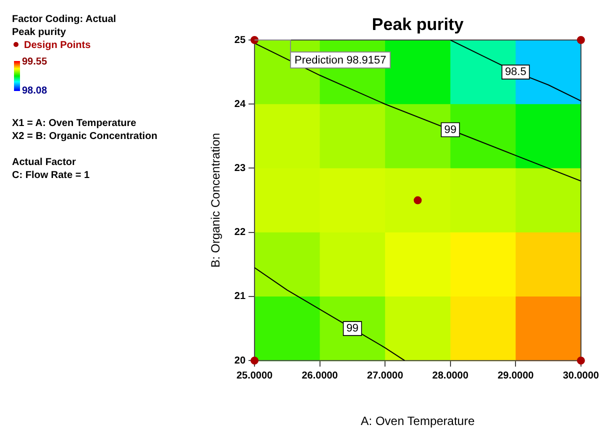 The image size is (602, 441). What do you see at coordinates (35, 62) in the screenshot?
I see `color-bar-label: 99.55` at bounding box center [35, 62].